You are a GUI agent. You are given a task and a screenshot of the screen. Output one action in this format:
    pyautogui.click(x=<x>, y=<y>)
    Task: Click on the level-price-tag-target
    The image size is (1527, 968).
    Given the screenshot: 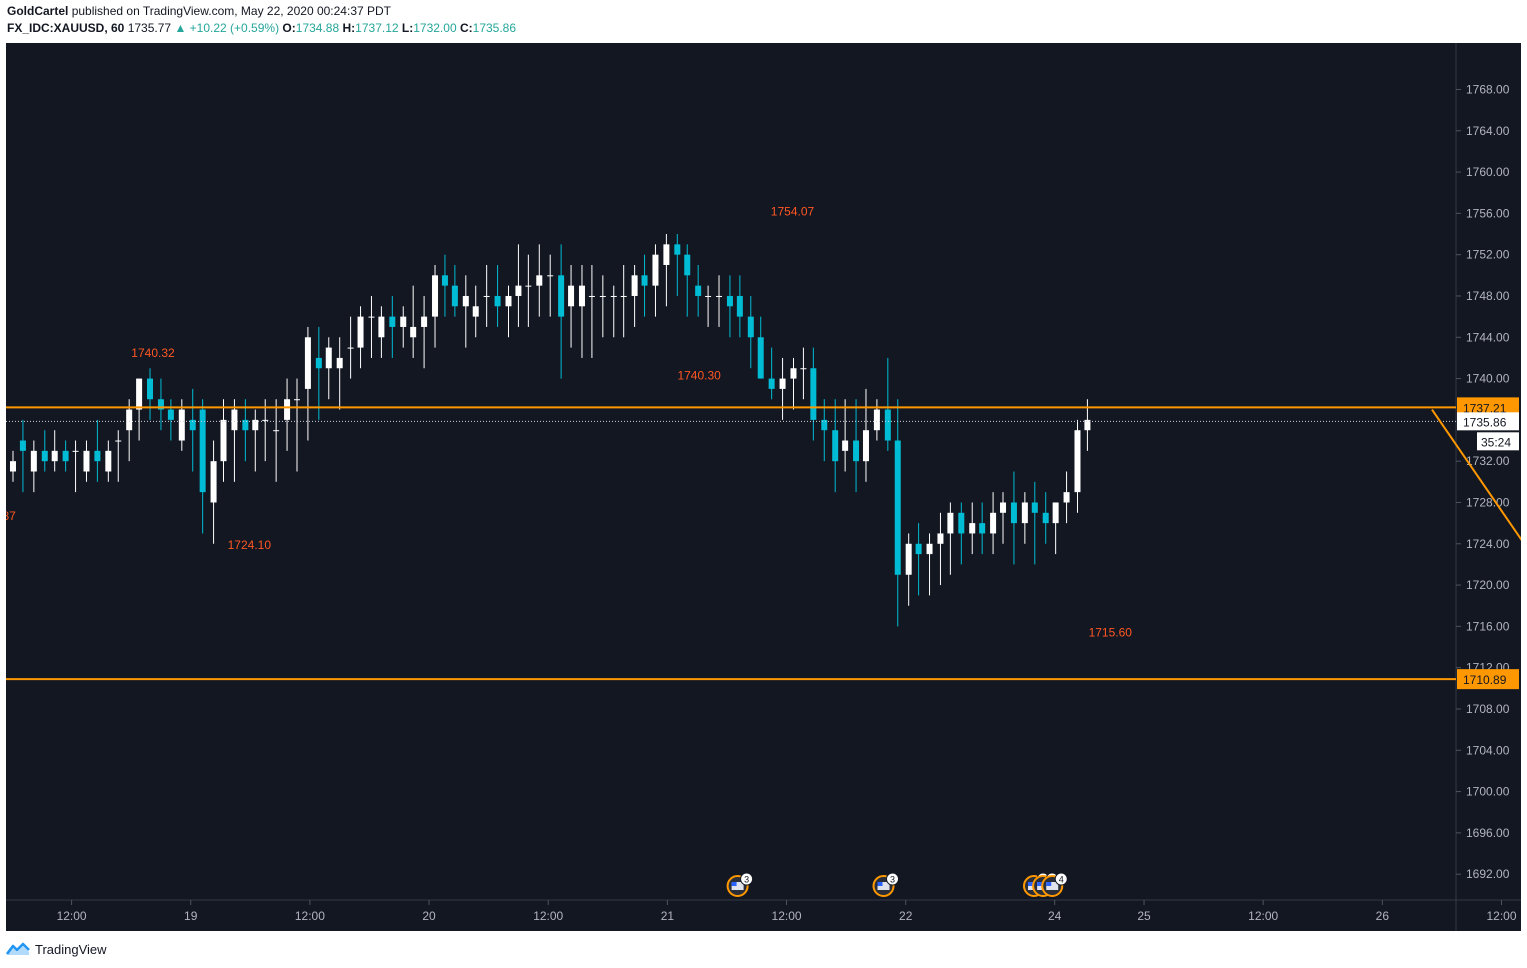 What is the action you would take?
    pyautogui.click(x=1488, y=679)
    